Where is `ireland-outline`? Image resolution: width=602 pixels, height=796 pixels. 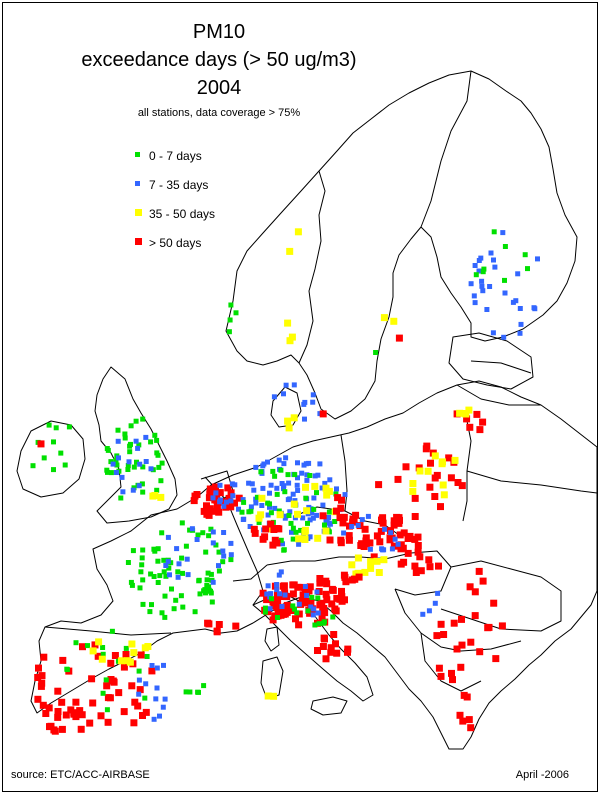
ireland-outline is located at coordinates (51, 459).